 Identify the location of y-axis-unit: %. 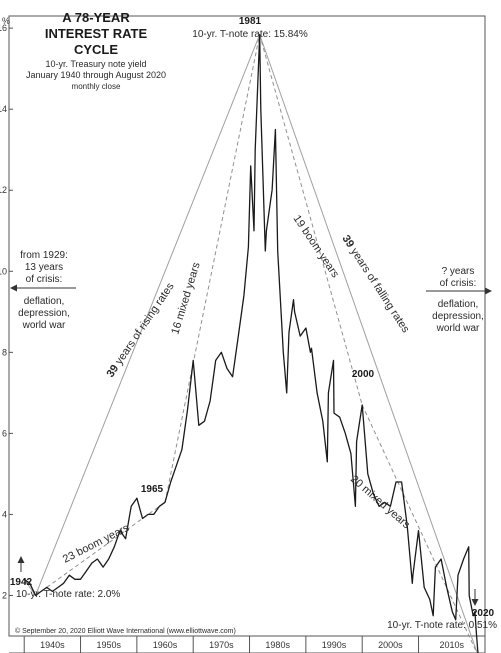
(6, 21).